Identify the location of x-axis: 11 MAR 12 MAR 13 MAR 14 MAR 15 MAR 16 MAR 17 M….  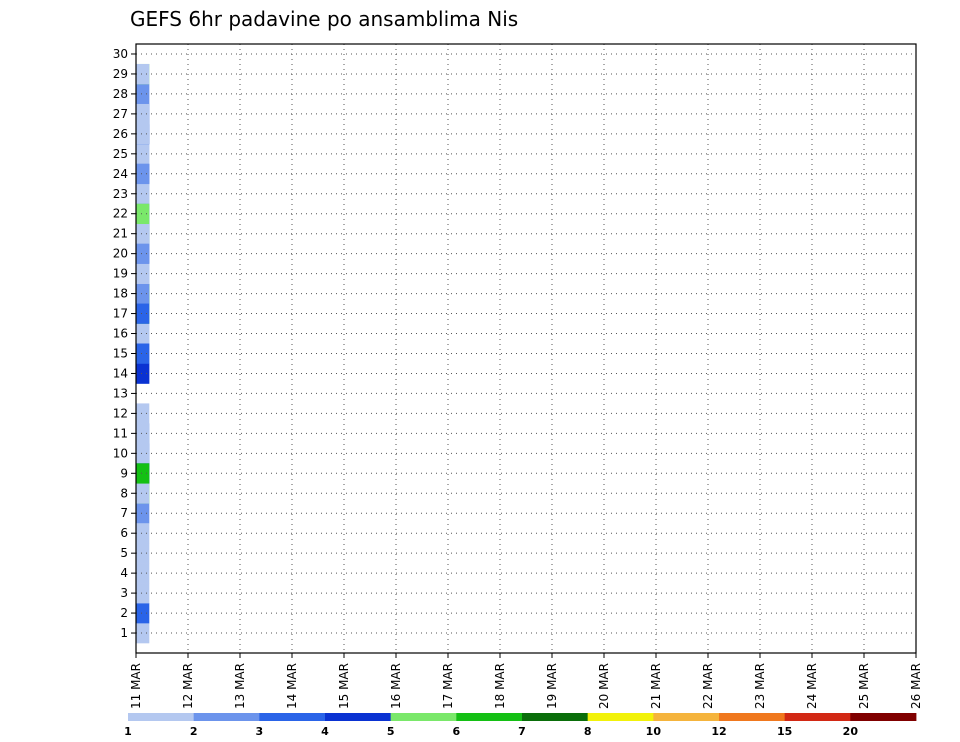
(526, 681).